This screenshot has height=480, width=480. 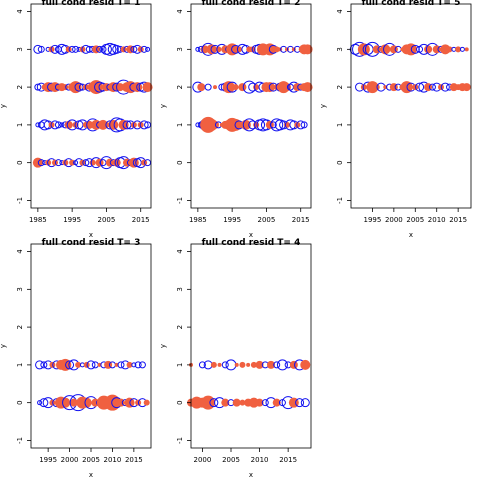 I want to click on x-tick-label: 2000, so click(x=203, y=460).